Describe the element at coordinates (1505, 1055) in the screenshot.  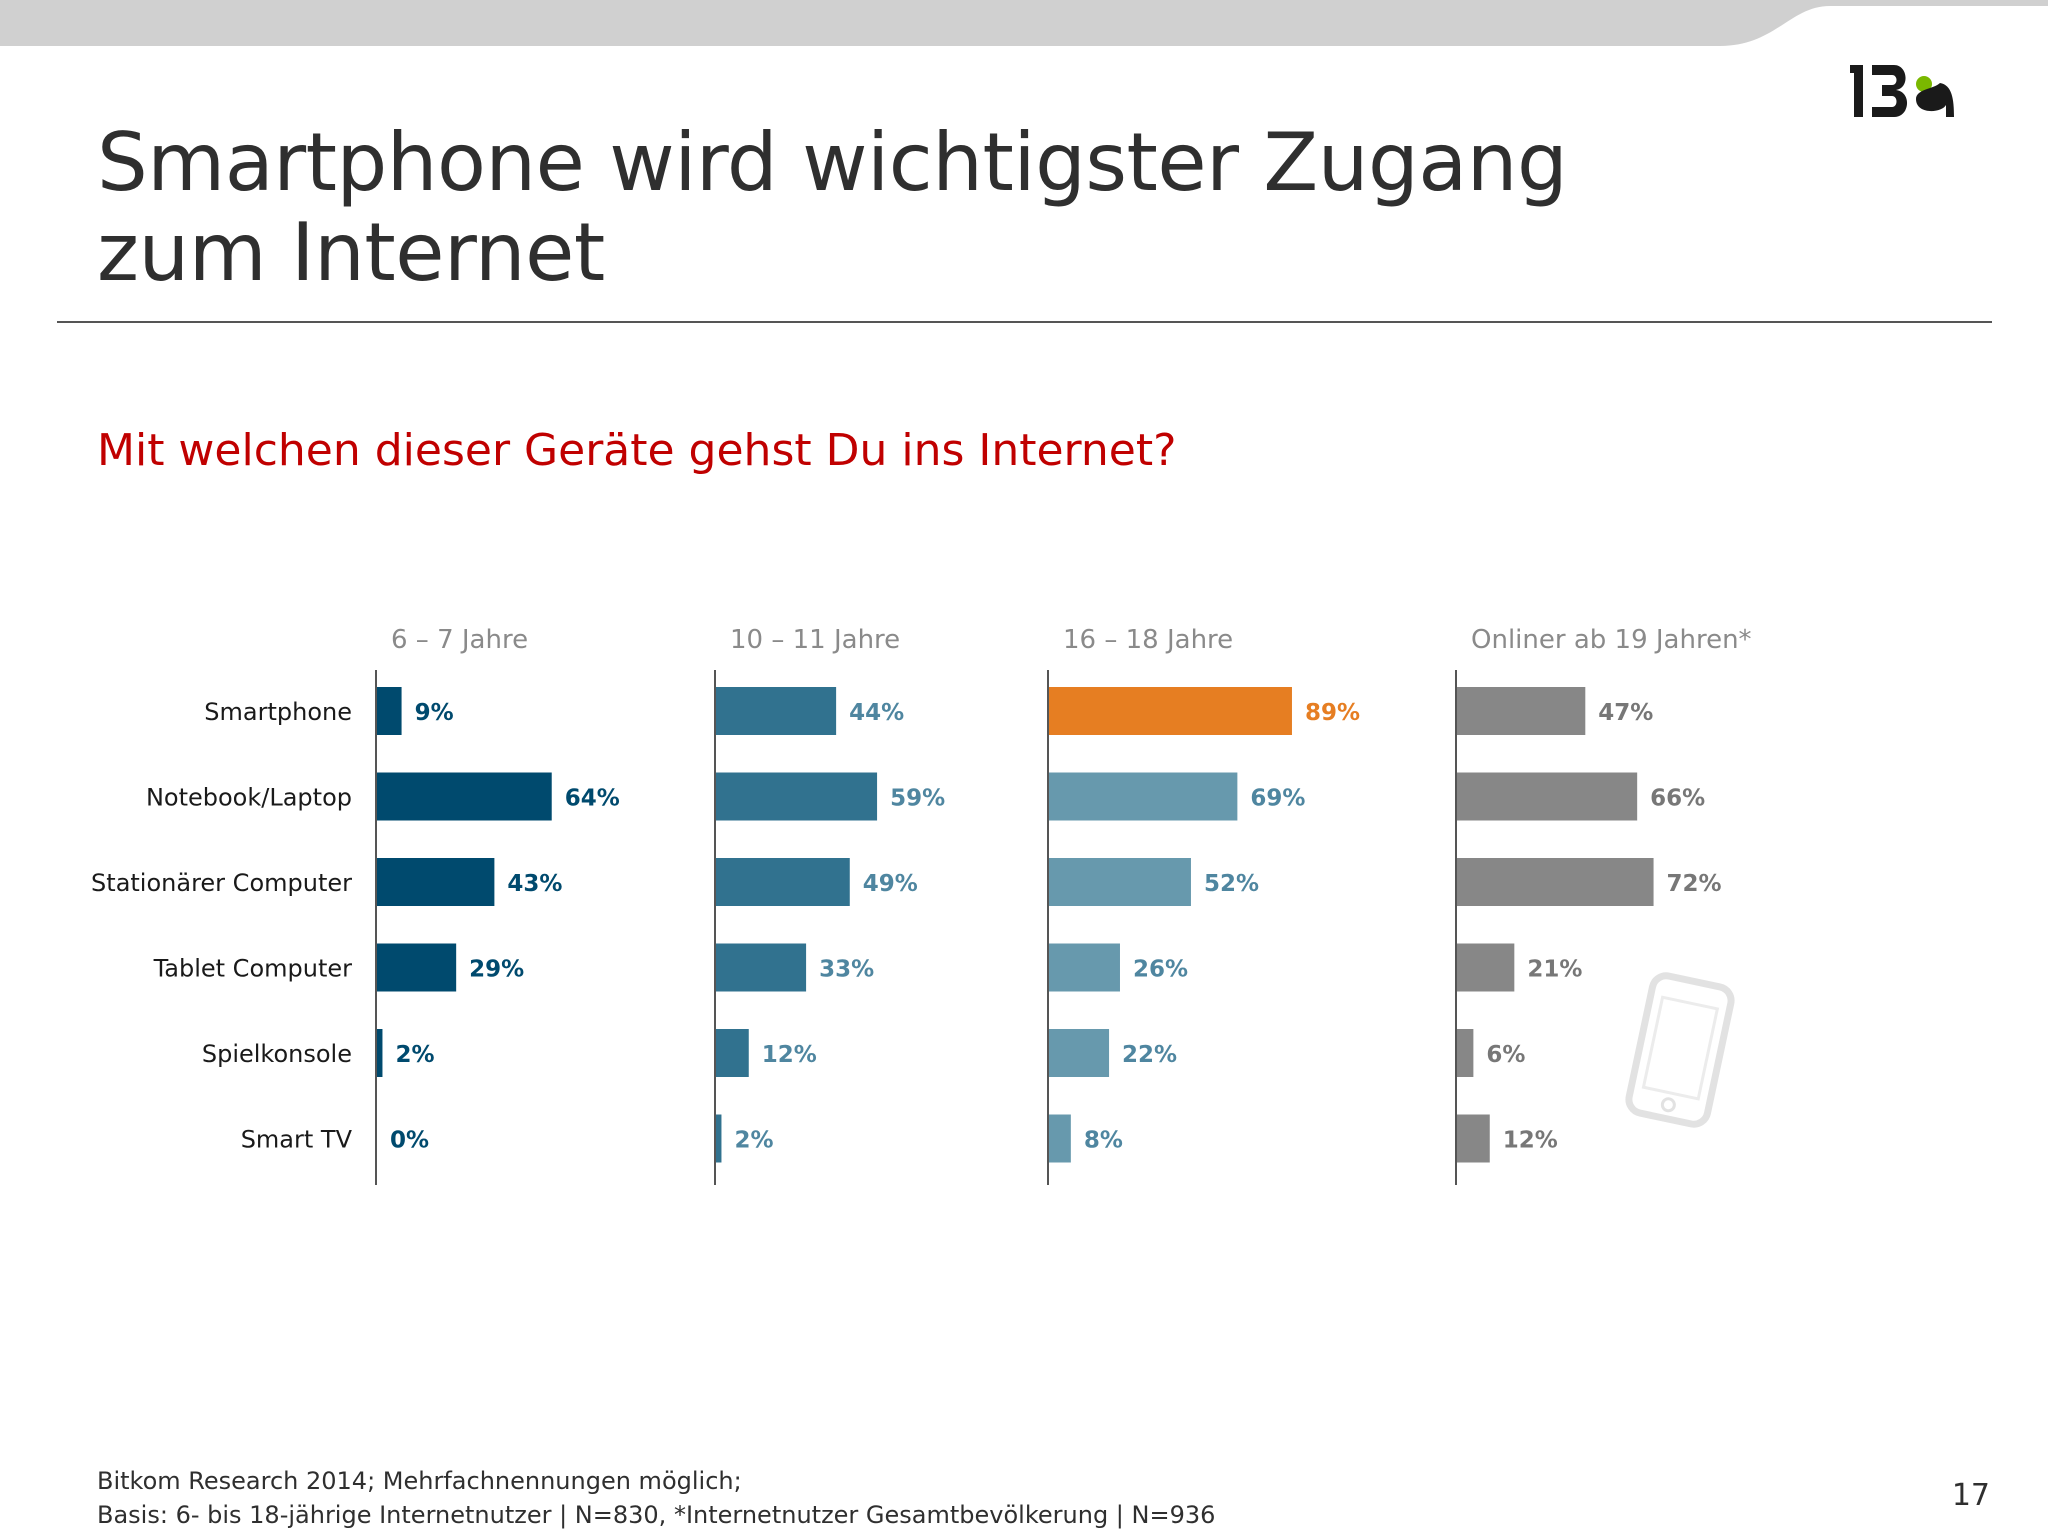
I see `data-label: 6%` at that location.